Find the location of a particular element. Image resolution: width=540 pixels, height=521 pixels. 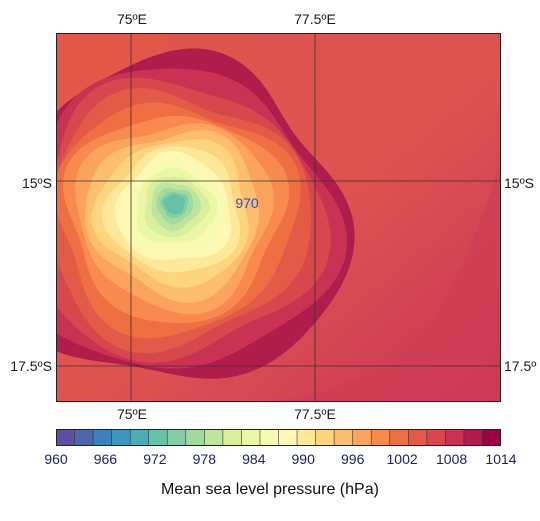

colorbar-tick-label: 1014 is located at coordinates (501, 459).